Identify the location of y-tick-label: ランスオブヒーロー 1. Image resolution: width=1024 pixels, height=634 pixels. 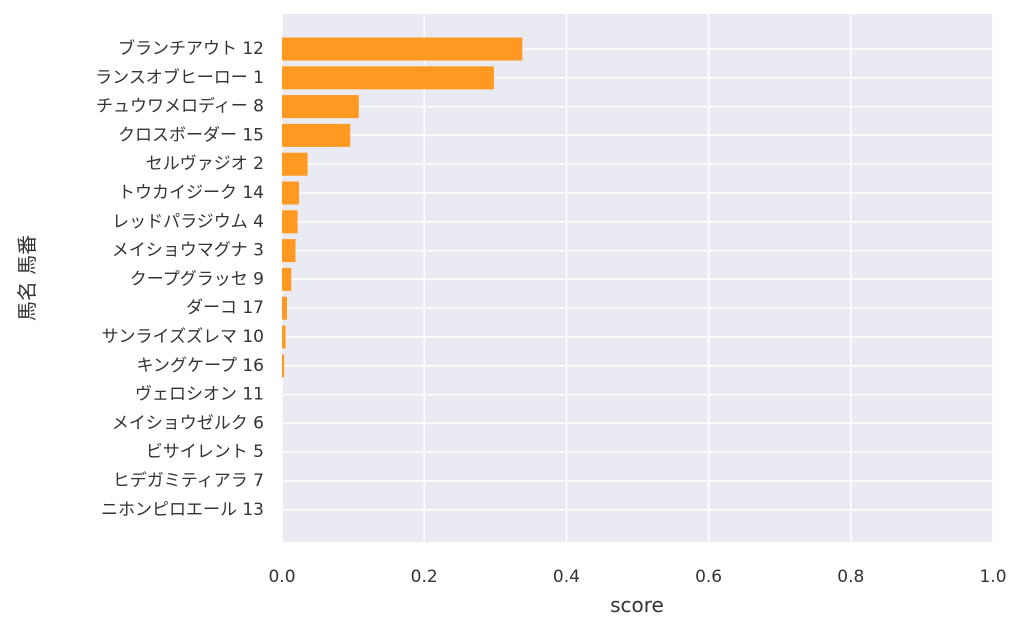
(179, 77).